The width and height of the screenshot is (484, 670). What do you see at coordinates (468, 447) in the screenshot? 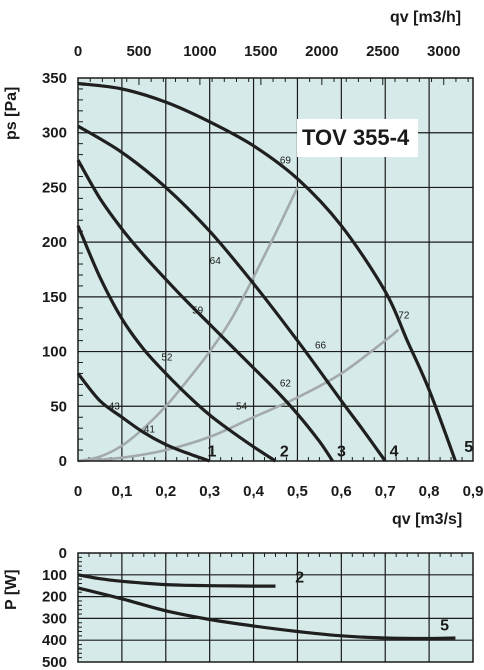
I see `curve-number-label: 5` at bounding box center [468, 447].